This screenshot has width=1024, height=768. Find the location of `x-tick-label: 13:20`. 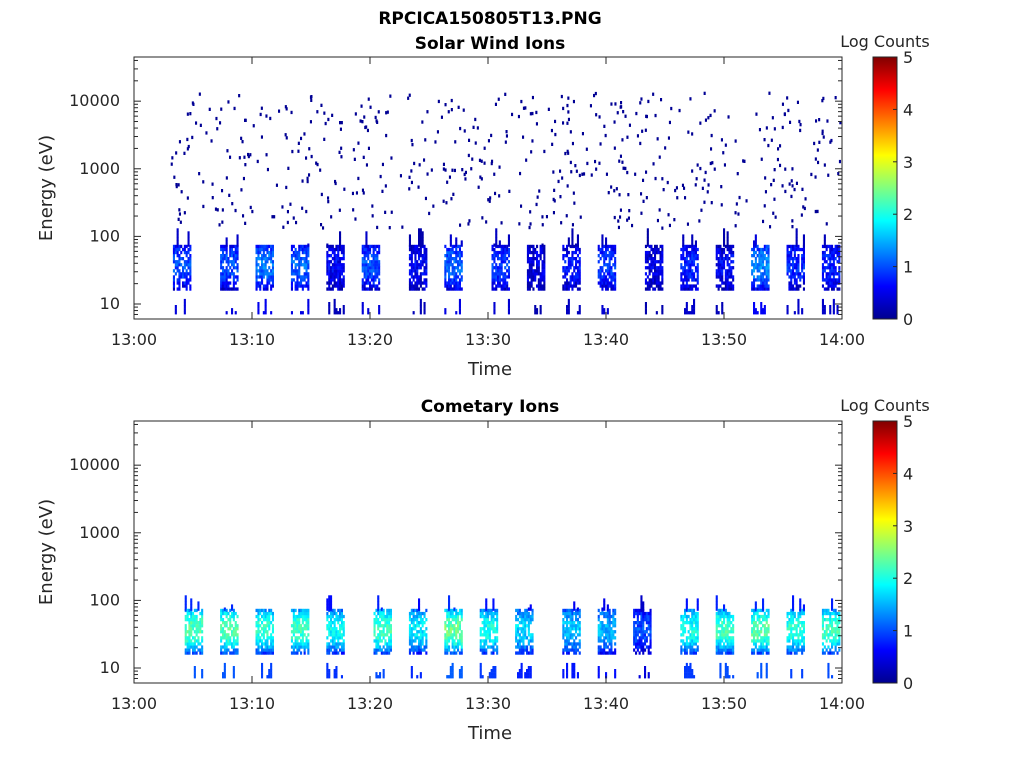

x-tick-label: 13:20 is located at coordinates (370, 339).